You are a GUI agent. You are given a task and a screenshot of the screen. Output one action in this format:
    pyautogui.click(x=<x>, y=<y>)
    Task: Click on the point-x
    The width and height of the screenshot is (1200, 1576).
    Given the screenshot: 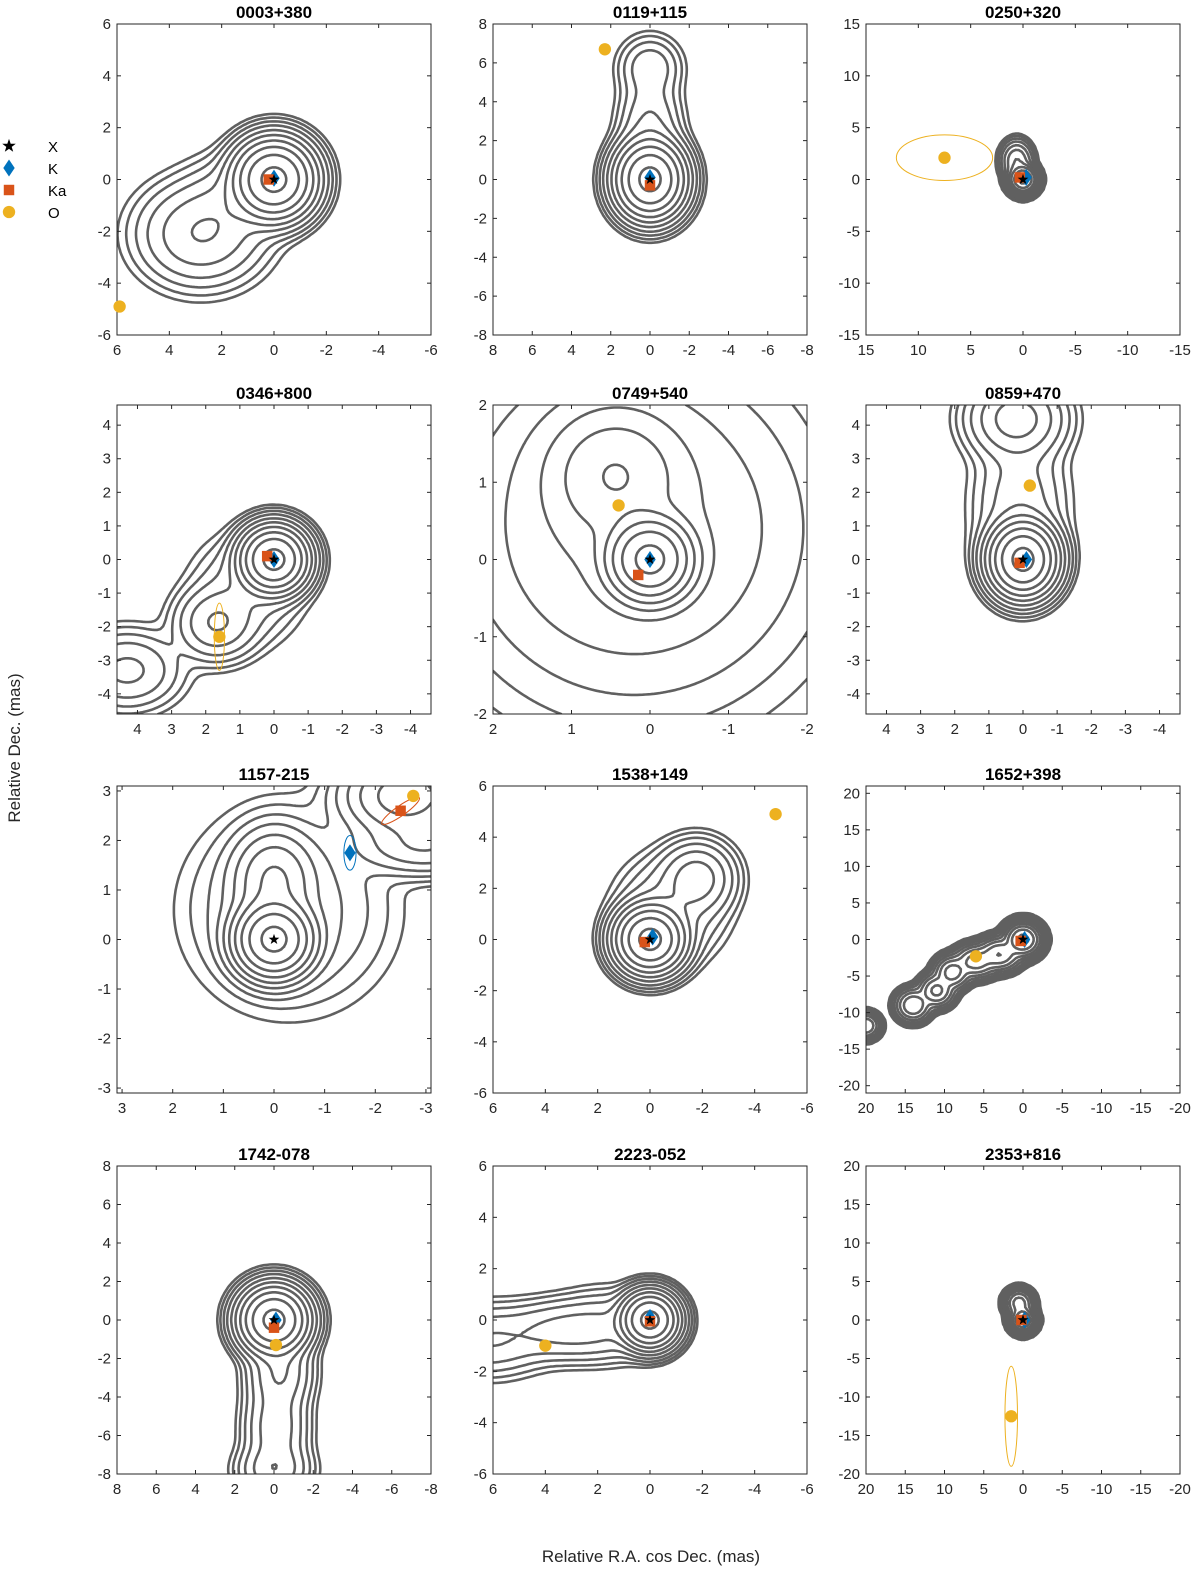 What is the action you would take?
    pyautogui.click(x=274, y=1319)
    